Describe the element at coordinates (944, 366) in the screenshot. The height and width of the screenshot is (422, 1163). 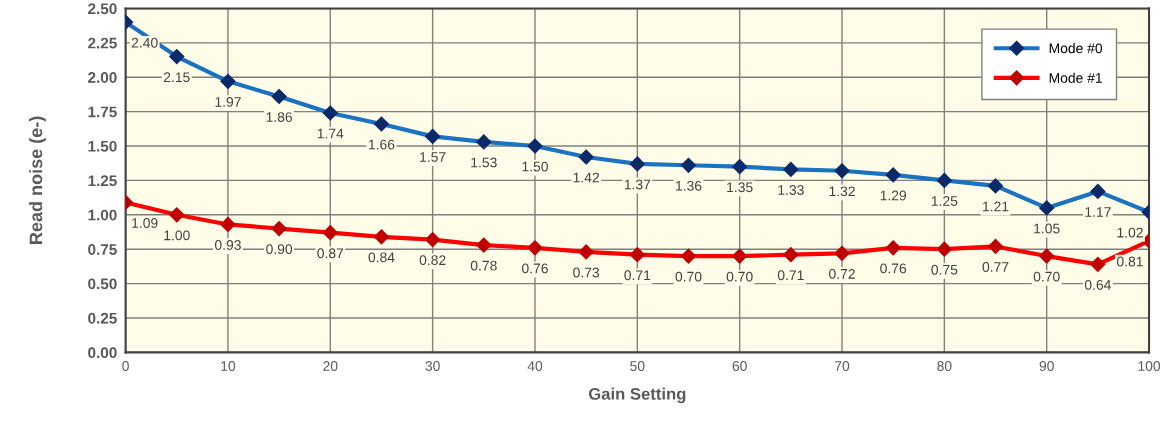
I see `x-tick-label: 80` at that location.